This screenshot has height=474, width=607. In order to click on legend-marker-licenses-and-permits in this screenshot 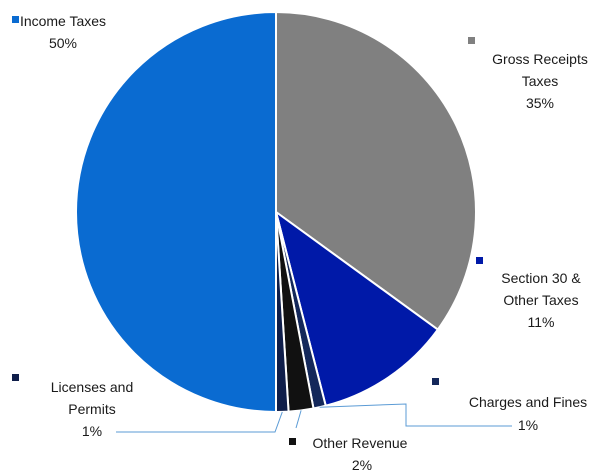, I will do `click(15, 377)`.